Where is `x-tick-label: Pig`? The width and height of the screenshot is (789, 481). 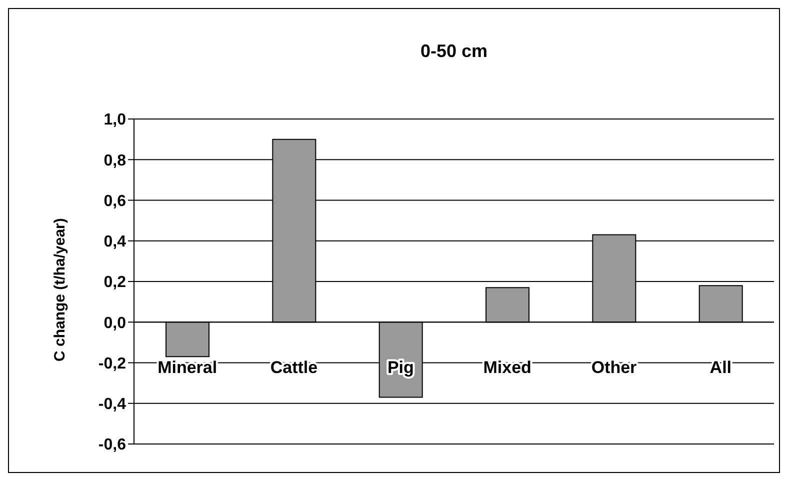 x-tick-label: Pig is located at coordinates (400, 368).